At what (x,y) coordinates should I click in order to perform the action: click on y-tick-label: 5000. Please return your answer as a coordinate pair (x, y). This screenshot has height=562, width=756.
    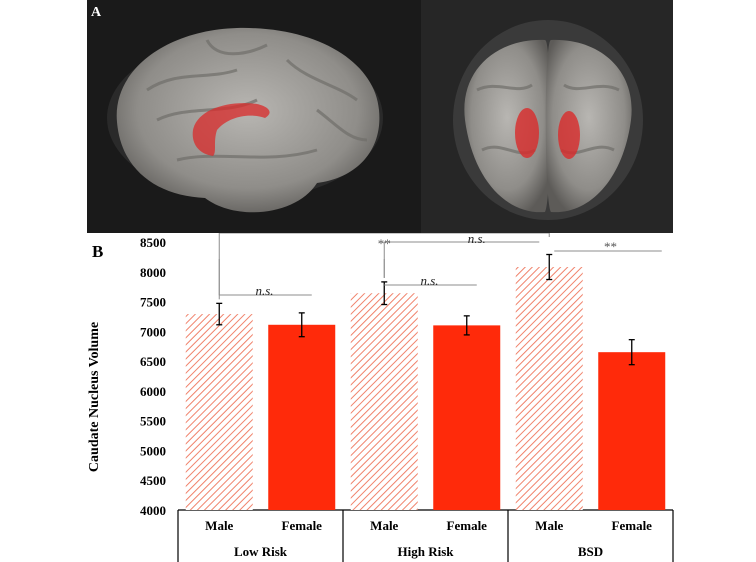
    Looking at the image, I should click on (153, 450).